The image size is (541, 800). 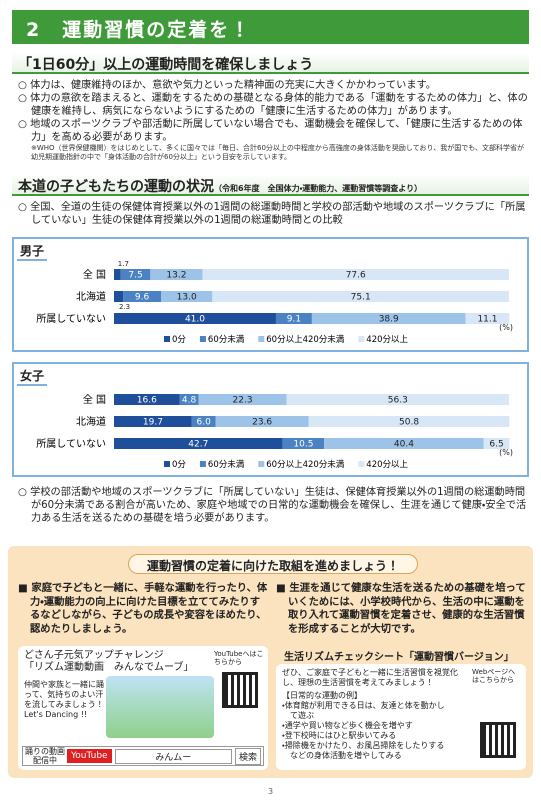 What do you see at coordinates (116, 187) in the screenshot?
I see `section-title-text: 本道の子どもたちの運動の状況` at bounding box center [116, 187].